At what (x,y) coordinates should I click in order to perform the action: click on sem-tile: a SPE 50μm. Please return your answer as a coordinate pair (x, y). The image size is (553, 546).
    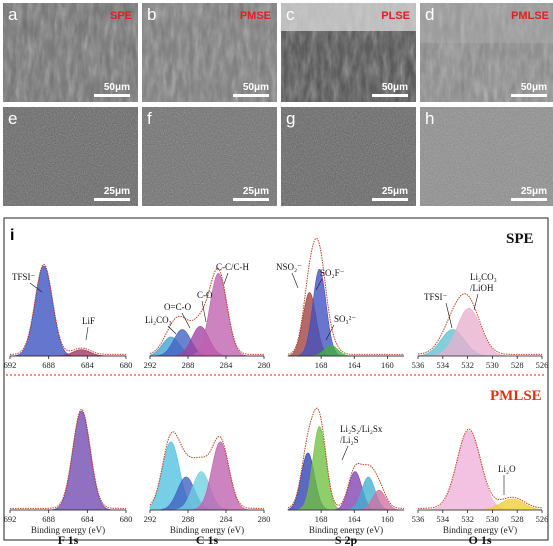
    Looking at the image, I should click on (70, 52).